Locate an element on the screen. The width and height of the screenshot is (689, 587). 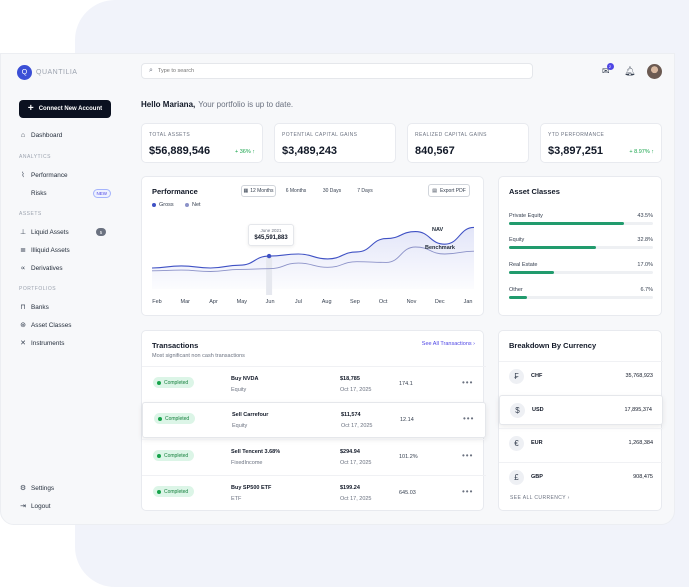
sidebar-item-performance: ⌇ Performance is located at coordinates (65, 175).